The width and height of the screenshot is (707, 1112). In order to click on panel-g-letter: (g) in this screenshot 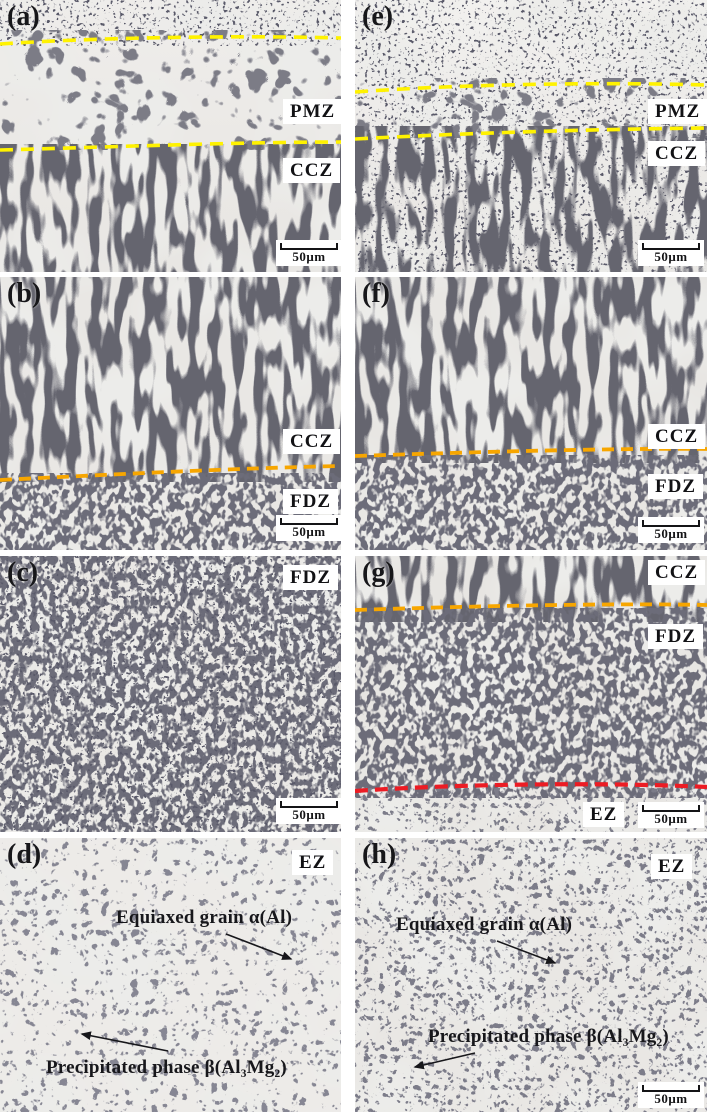, I will do `click(378, 572)`.